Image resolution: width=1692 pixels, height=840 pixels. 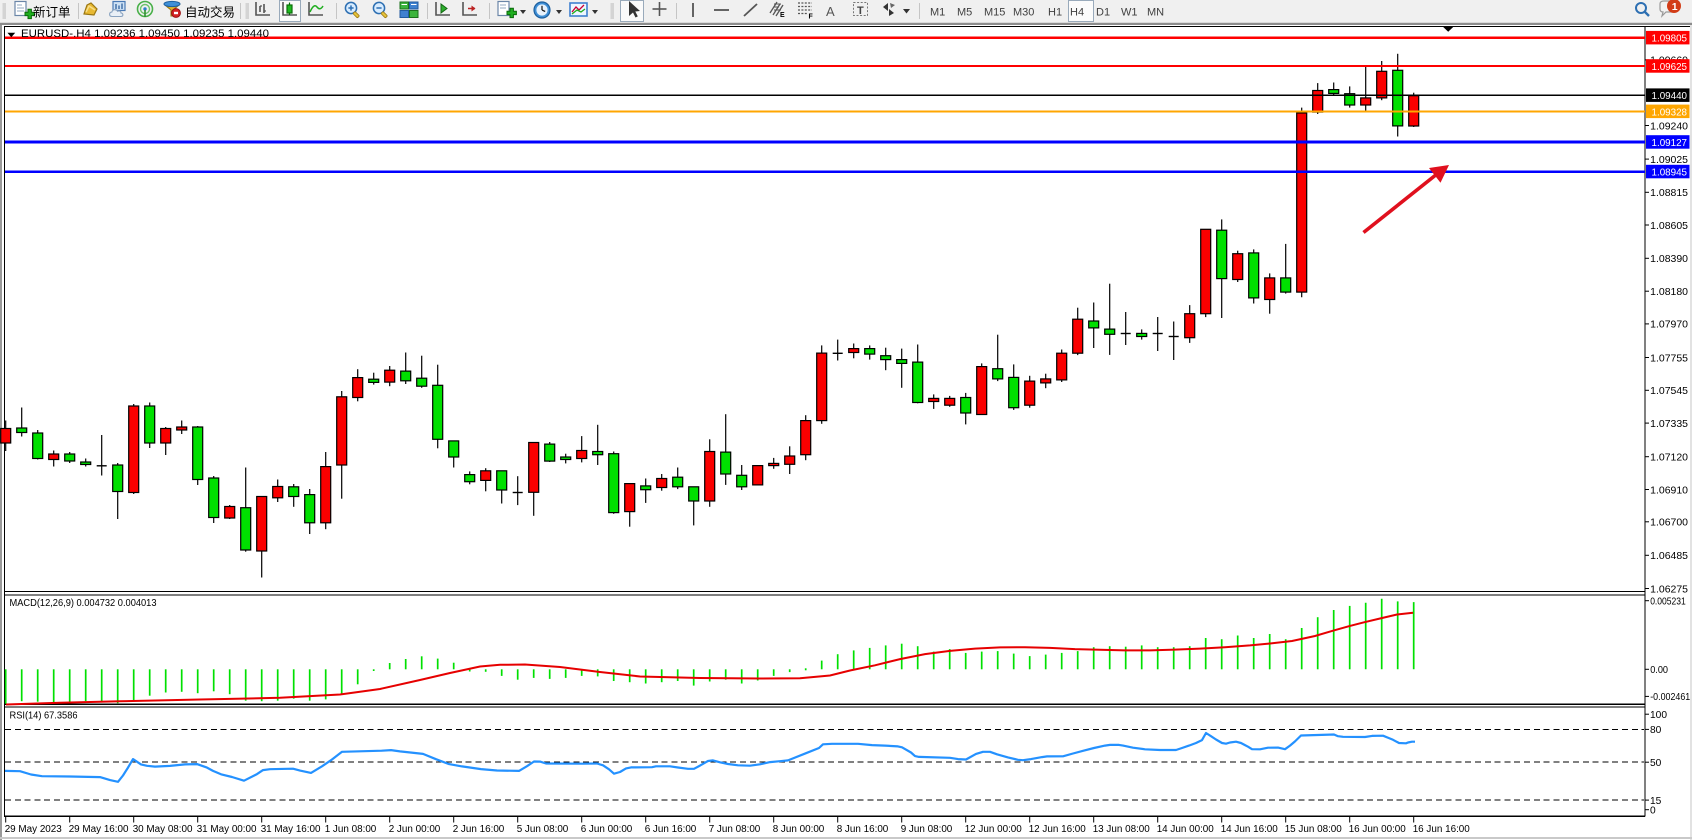 I want to click on svg-text: H1, so click(x=1055, y=13).